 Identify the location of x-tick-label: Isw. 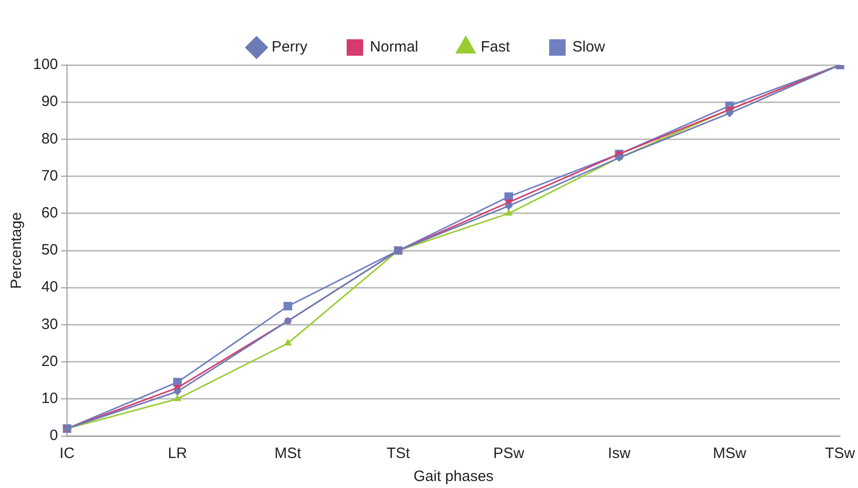
(619, 453).